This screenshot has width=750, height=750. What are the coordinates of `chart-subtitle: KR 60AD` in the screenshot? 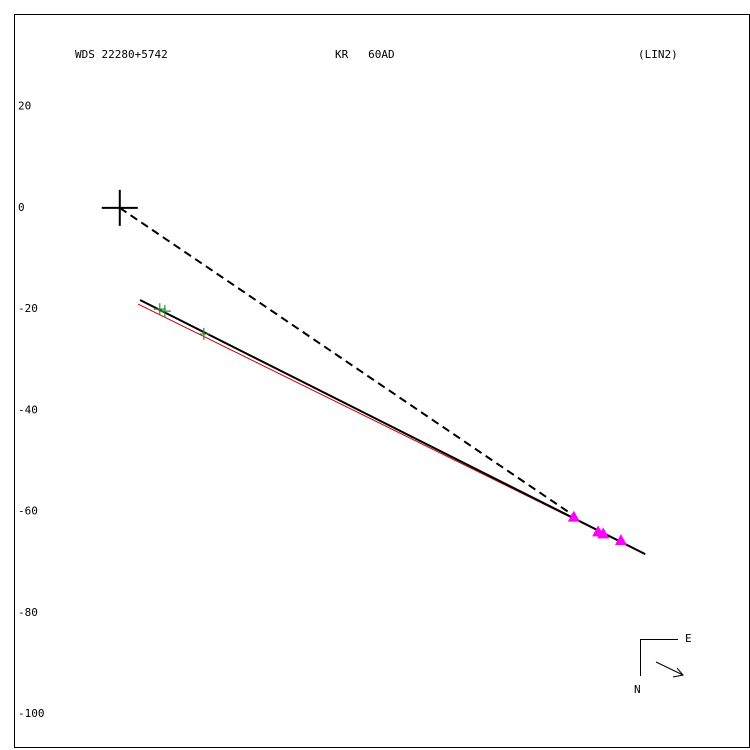 It's located at (365, 54).